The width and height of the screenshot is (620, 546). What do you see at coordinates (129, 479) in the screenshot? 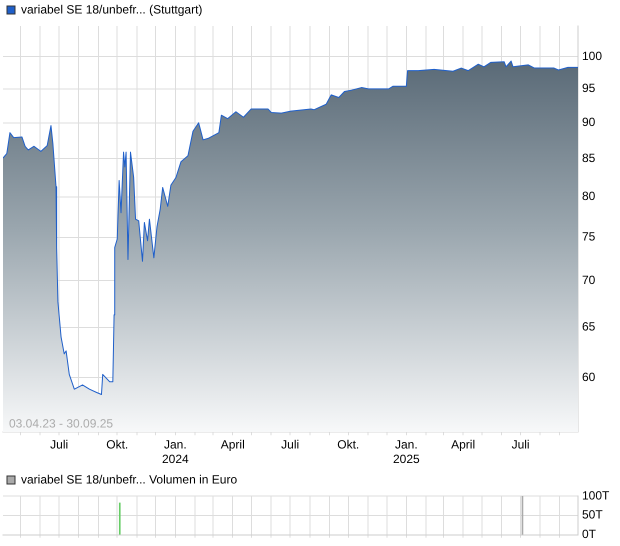
I see `legend-label: variabel SE 18/unbefr... Volumen in Euro` at bounding box center [129, 479].